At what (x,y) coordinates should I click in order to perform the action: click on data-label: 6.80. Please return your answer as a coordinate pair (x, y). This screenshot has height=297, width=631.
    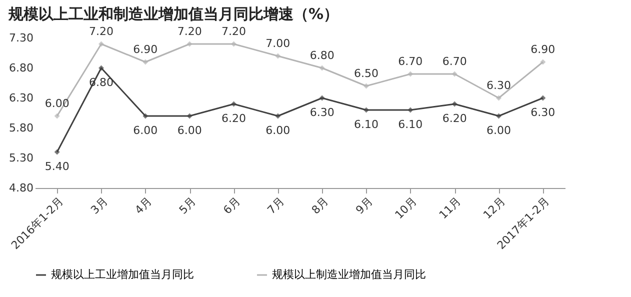
    Looking at the image, I should click on (322, 55).